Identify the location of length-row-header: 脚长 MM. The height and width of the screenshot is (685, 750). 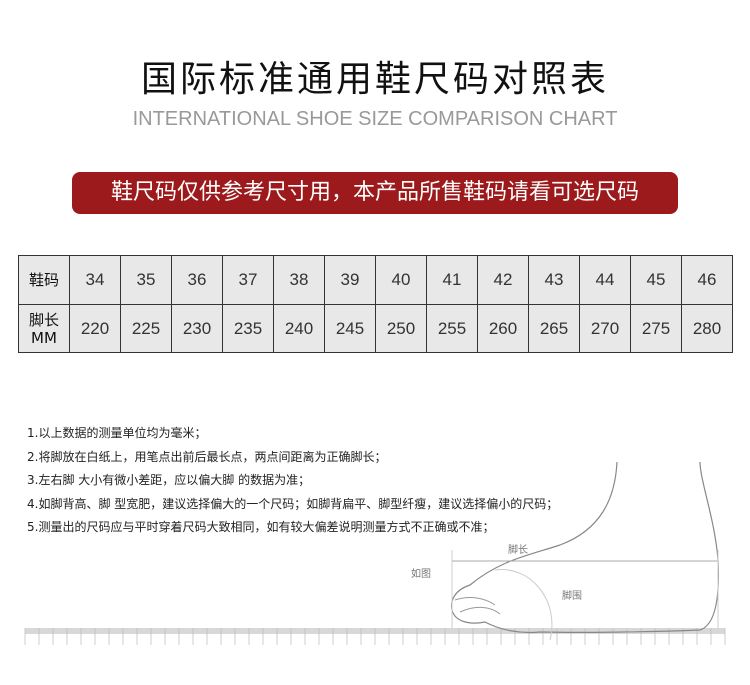
(44, 328).